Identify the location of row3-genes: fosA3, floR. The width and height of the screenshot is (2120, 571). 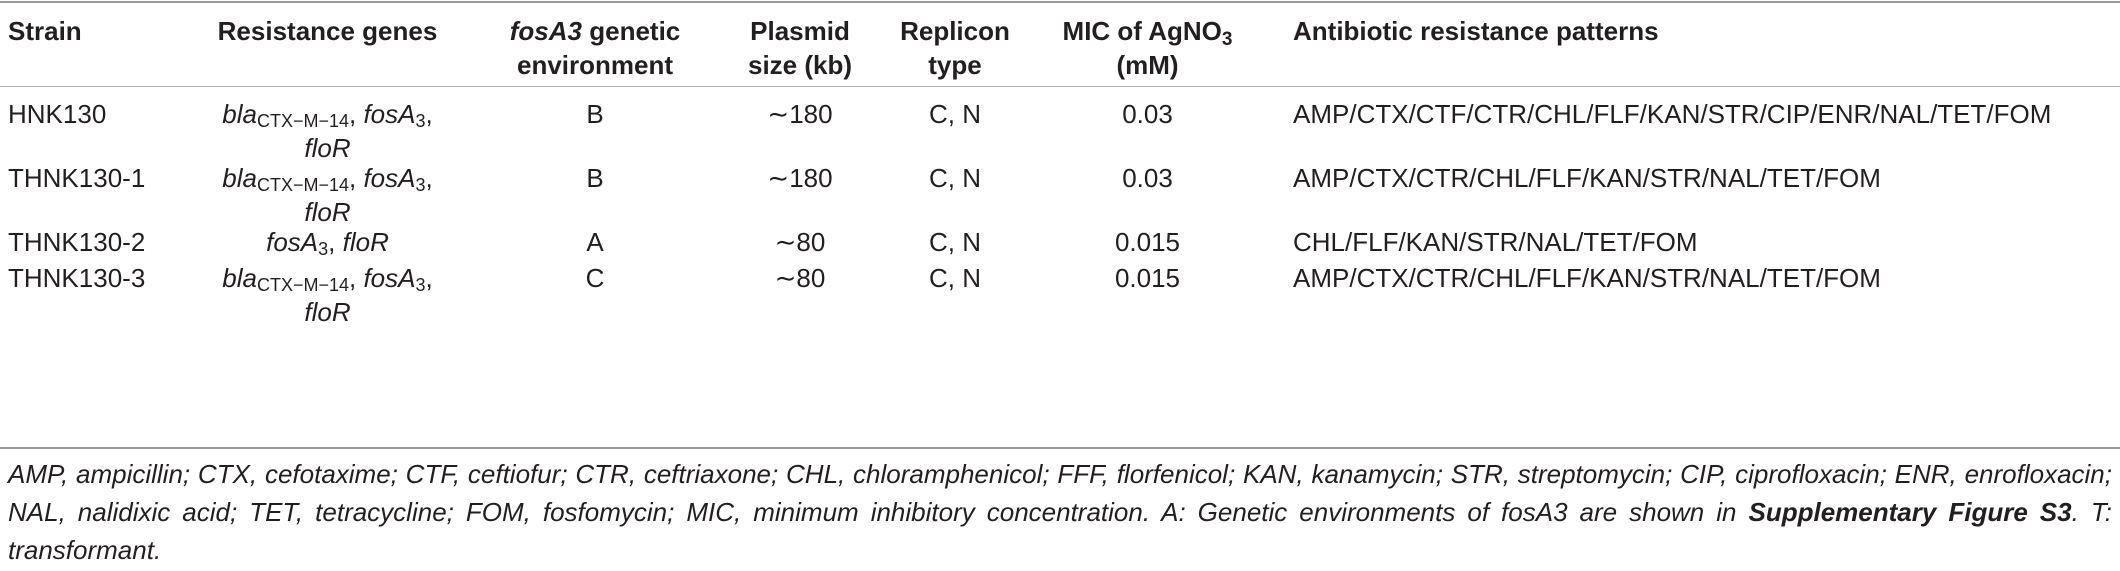
(327, 242).